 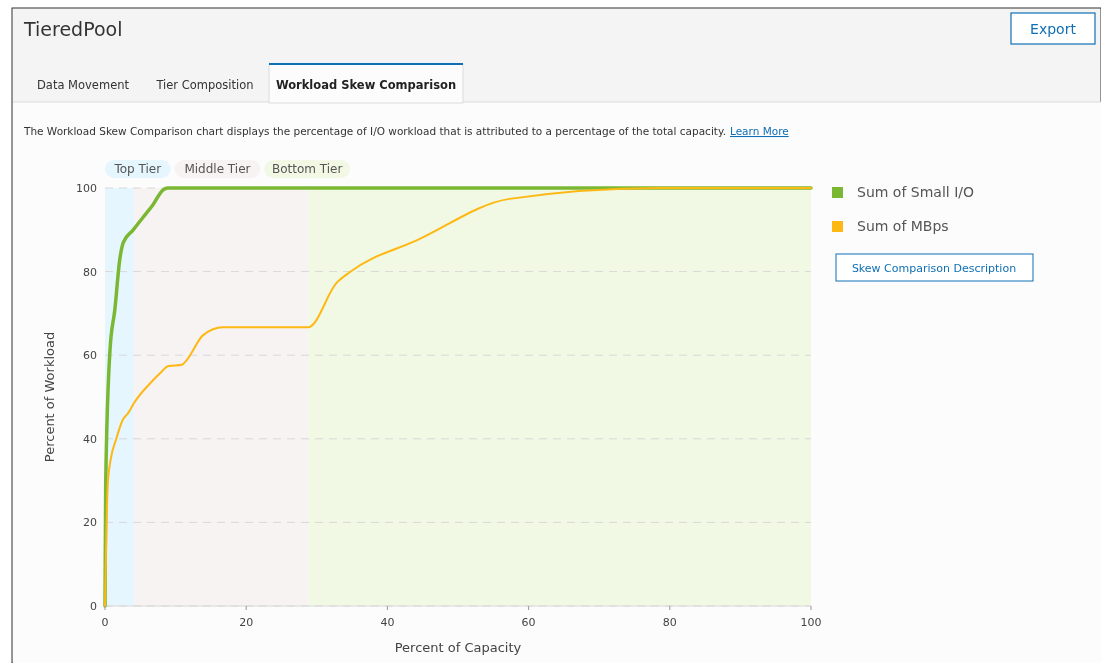 I want to click on text: Data Movement, so click(x=83, y=85).